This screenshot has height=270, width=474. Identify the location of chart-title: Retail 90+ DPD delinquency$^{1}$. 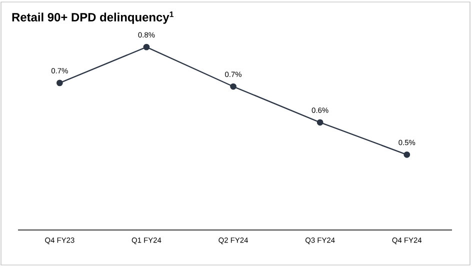
(93, 18).